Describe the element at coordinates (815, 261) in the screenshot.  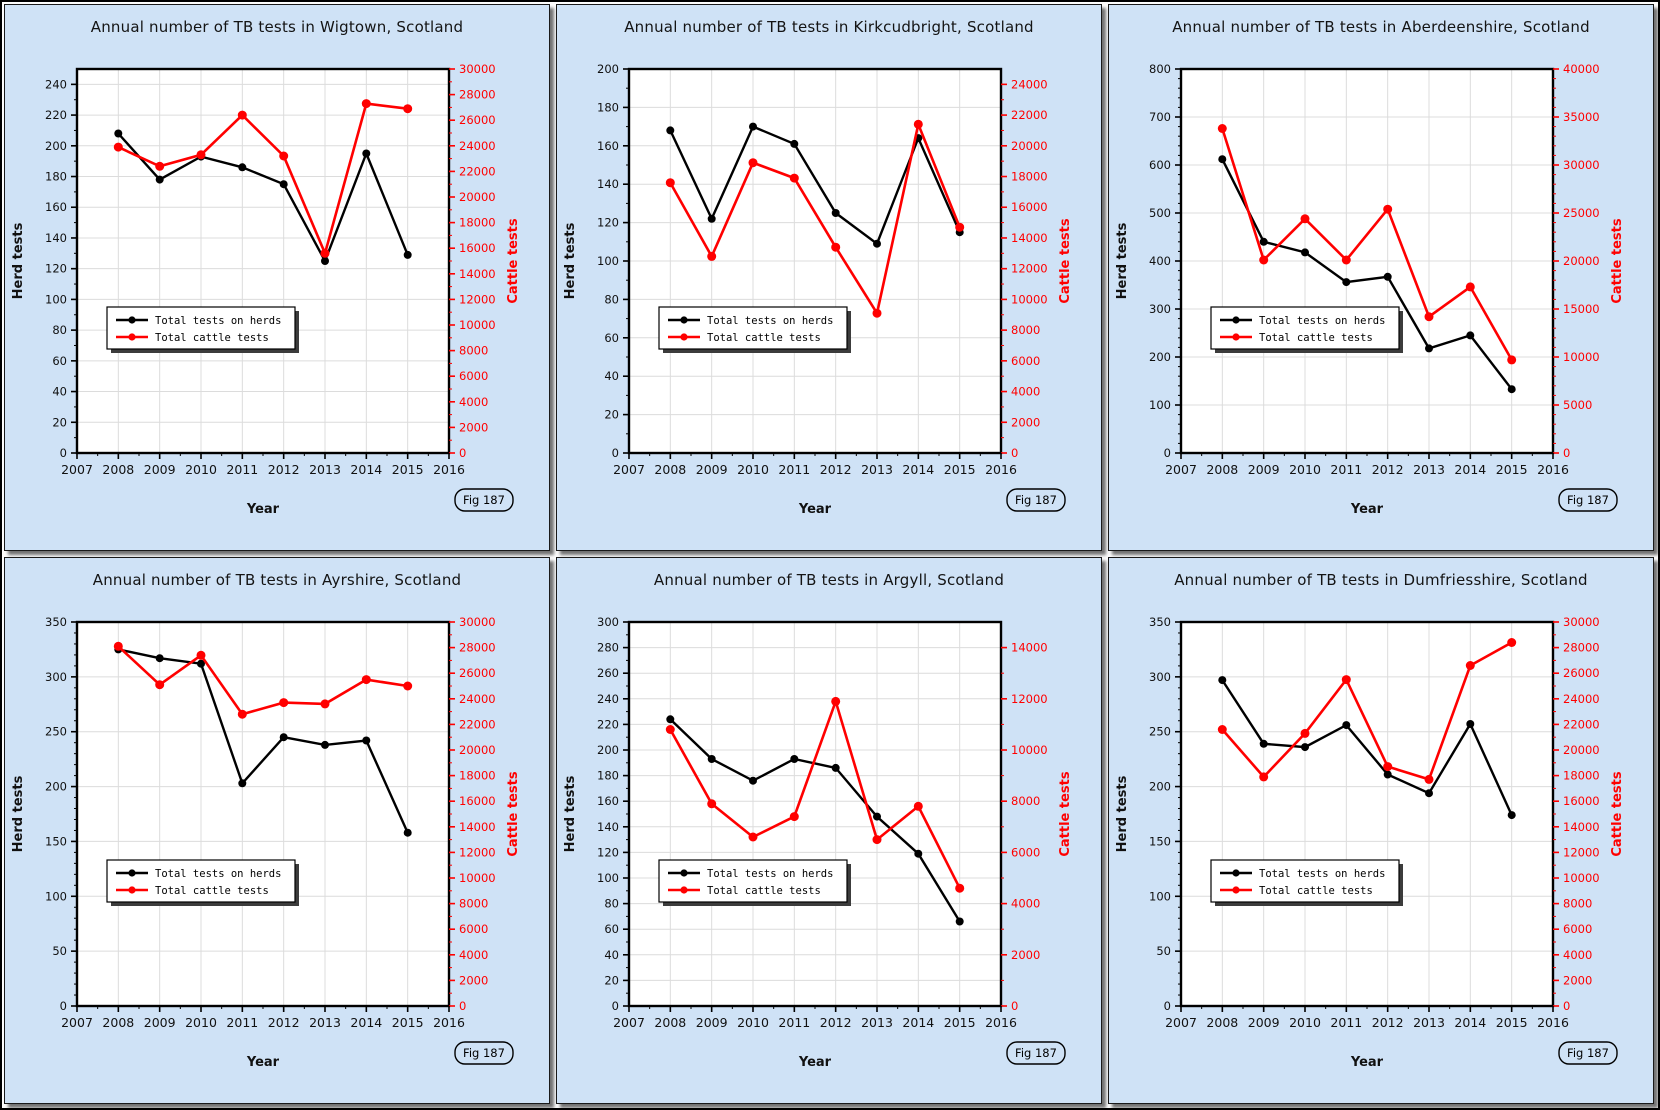
I see `grid` at that location.